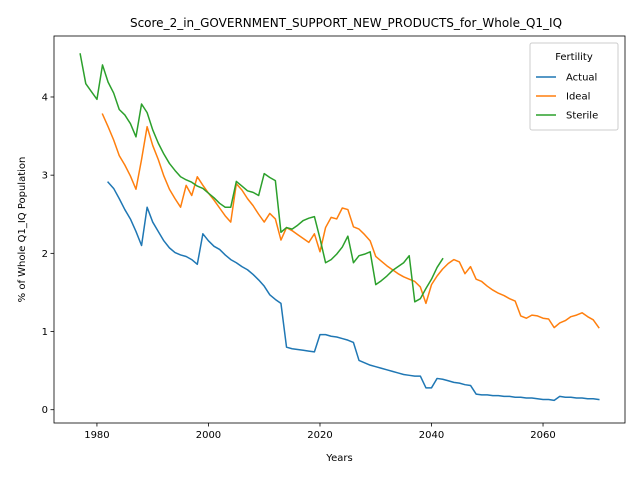  I want to click on legend-box, so click(574, 86).